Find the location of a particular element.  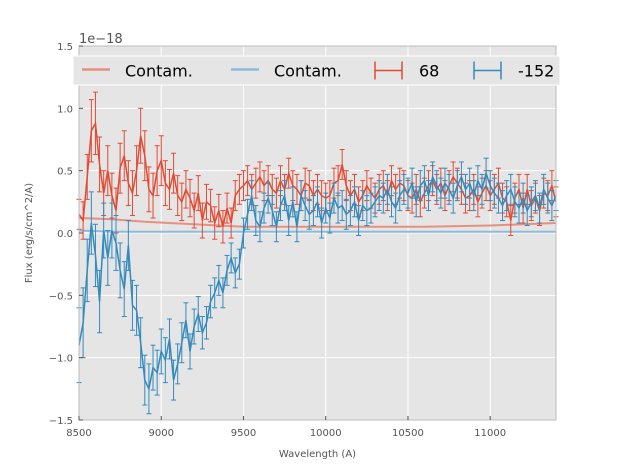

y-tick-label: 0.5 is located at coordinates (65, 172).